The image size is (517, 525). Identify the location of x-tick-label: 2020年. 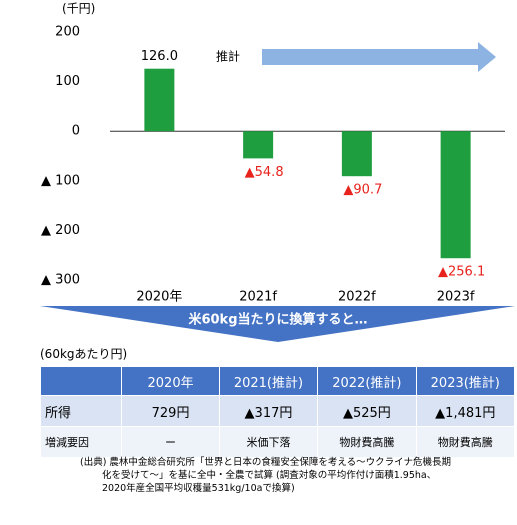
(159, 297).